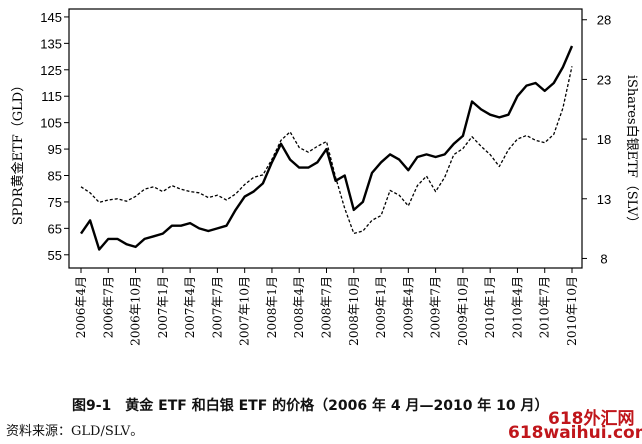  I want to click on x-axis-tick-label: 2010年4月, so click(517, 307).